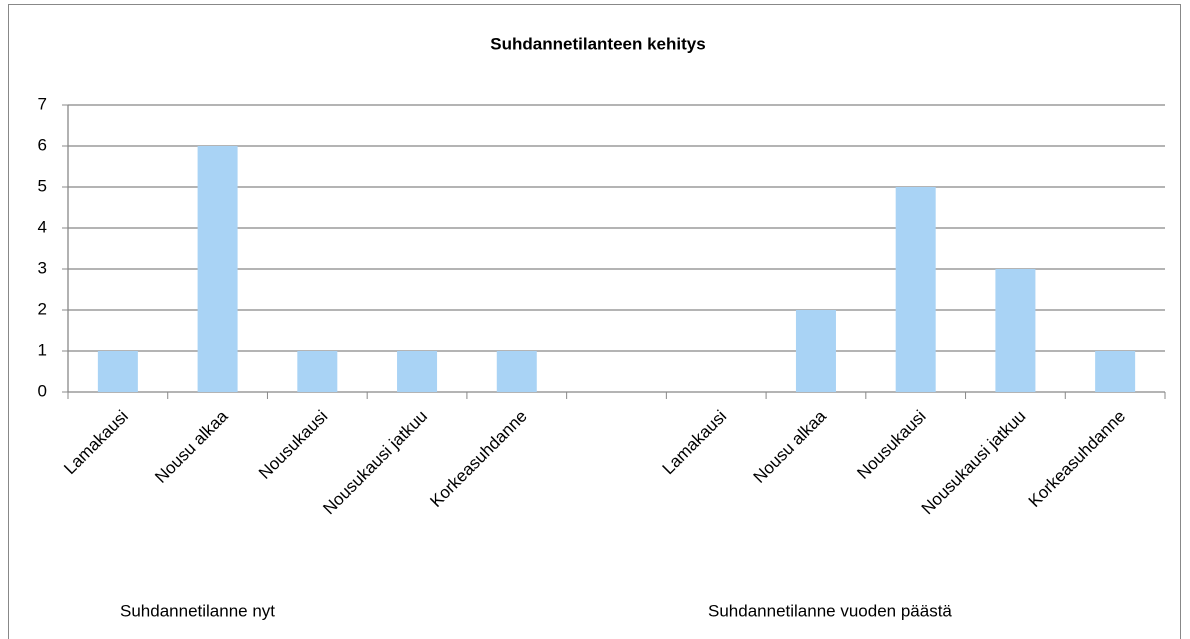 The image size is (1190, 639). I want to click on y-tick-label: 0, so click(42, 390).